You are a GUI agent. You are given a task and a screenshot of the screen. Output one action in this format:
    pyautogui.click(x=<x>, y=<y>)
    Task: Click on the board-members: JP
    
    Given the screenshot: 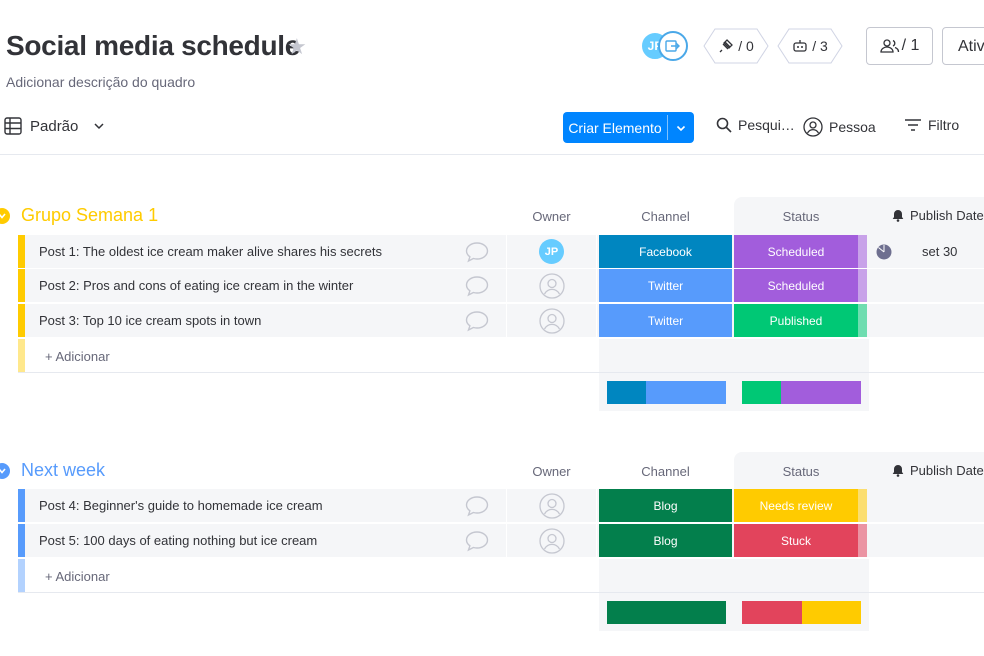 What is the action you would take?
    pyautogui.click(x=665, y=46)
    